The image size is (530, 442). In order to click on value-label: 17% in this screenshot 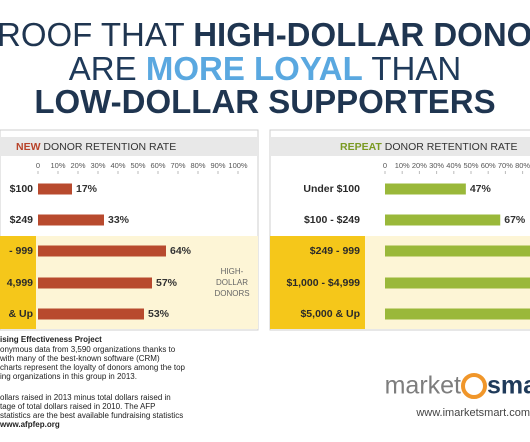, I will do `click(87, 189)`.